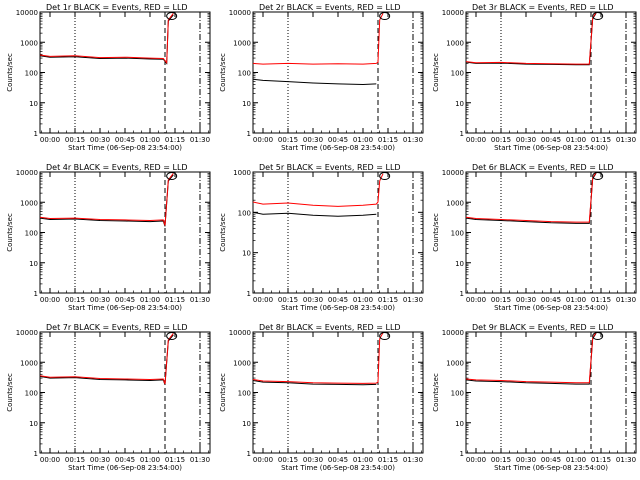 The width and height of the screenshot is (640, 480). I want to click on panel-title: Det 3r BLACK = Events, RED = LLD, so click(543, 7).